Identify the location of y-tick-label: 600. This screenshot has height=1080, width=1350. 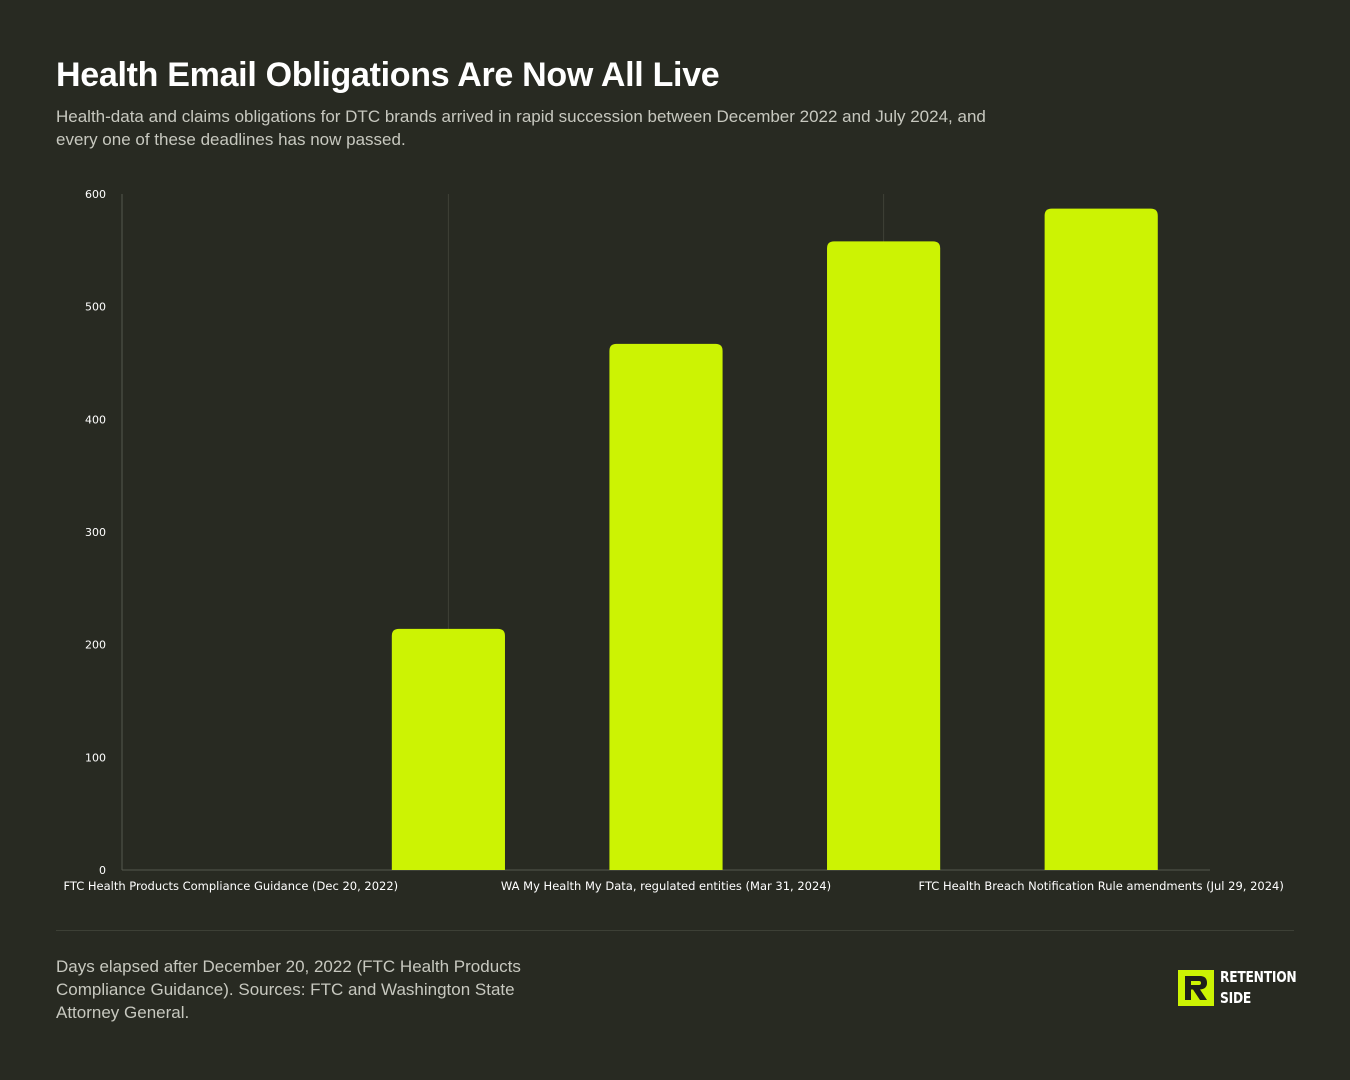
(95, 194).